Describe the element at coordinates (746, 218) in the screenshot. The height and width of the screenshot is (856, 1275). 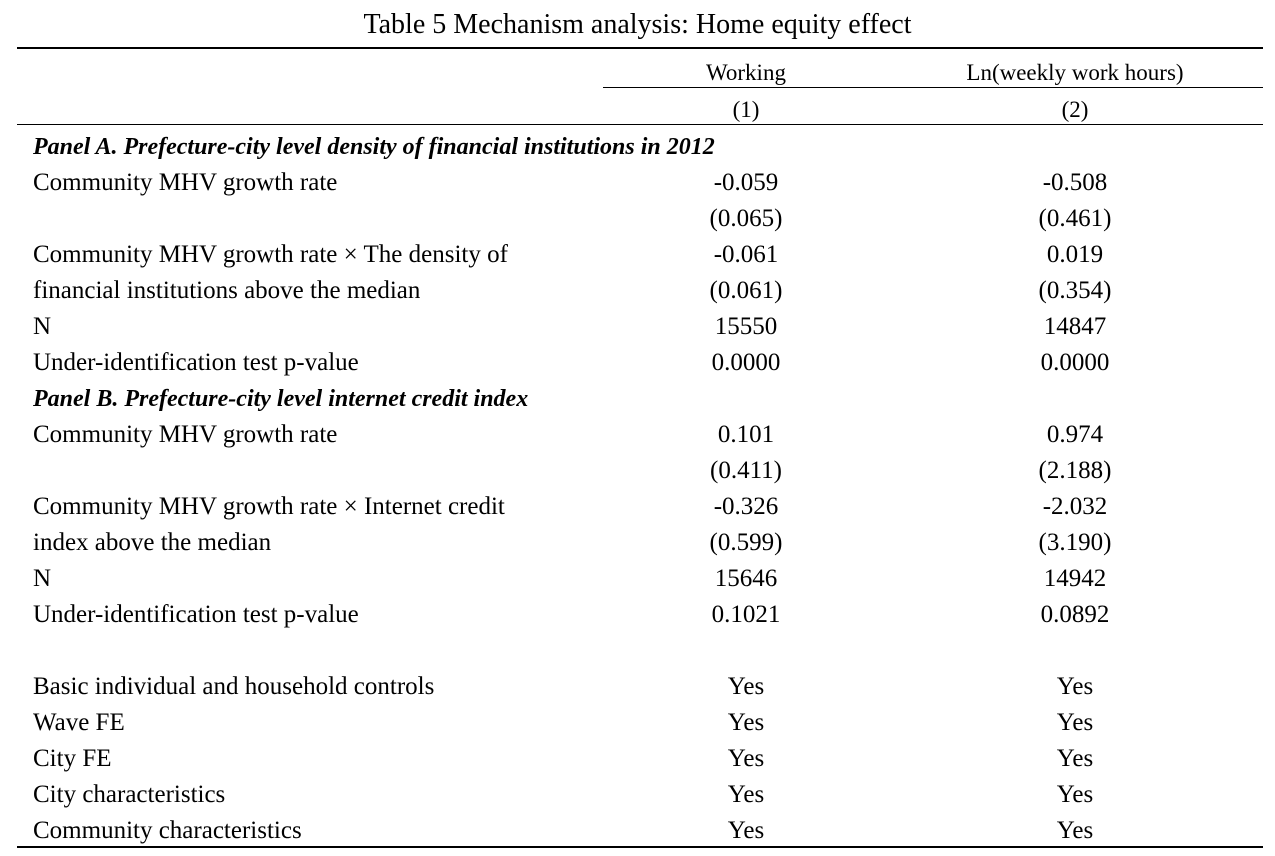
I see `row-value-col1: (0.065)` at that location.